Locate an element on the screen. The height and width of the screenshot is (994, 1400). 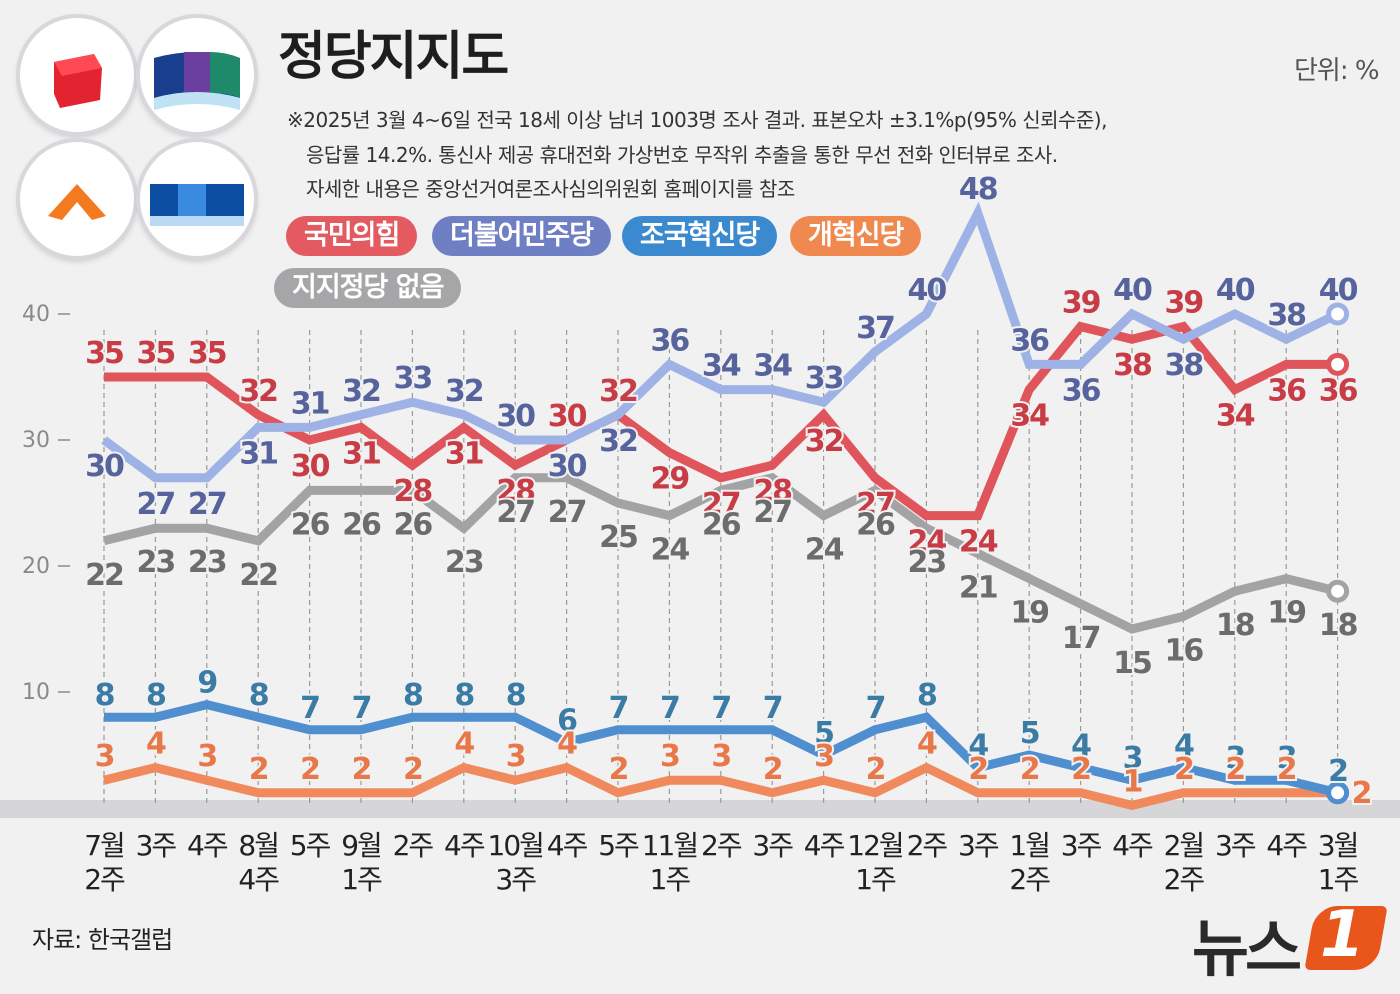
data-label-dp: 37 is located at coordinates (875, 328).